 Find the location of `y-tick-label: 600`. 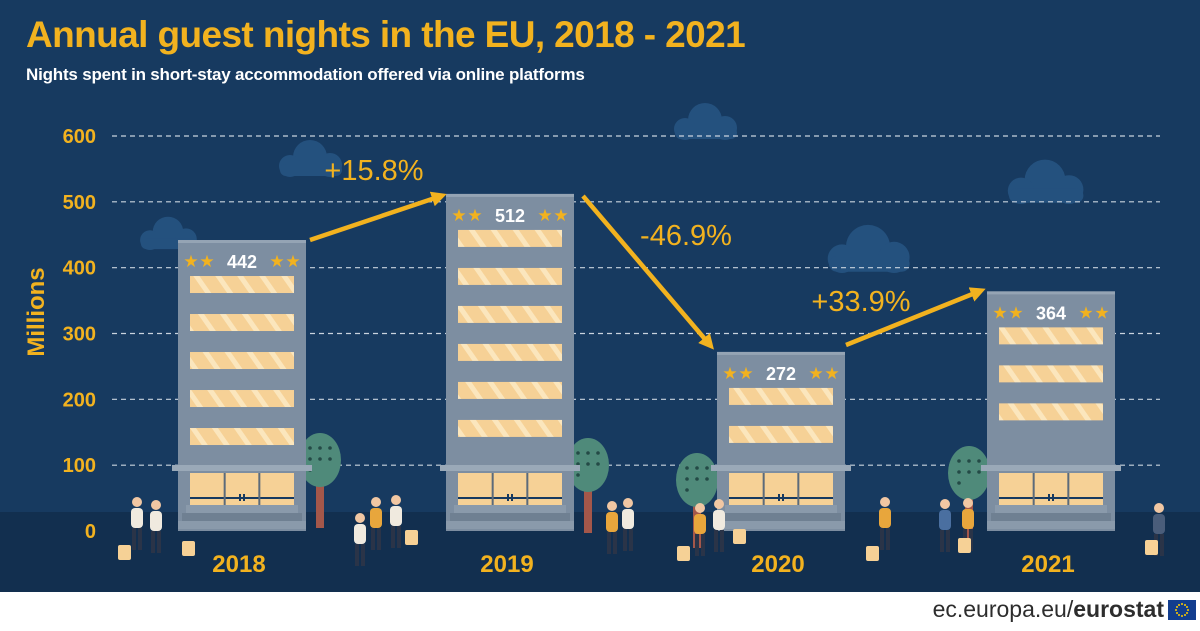

y-tick-label: 600 is located at coordinates (79, 137).